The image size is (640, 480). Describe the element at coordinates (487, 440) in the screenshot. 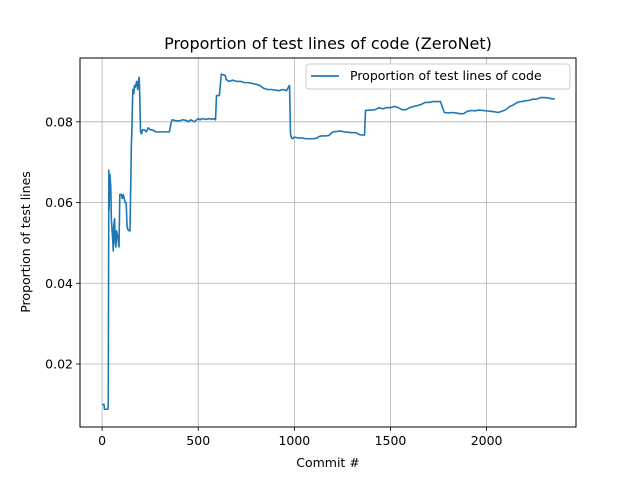

I see `x-tick-label: 2000` at that location.